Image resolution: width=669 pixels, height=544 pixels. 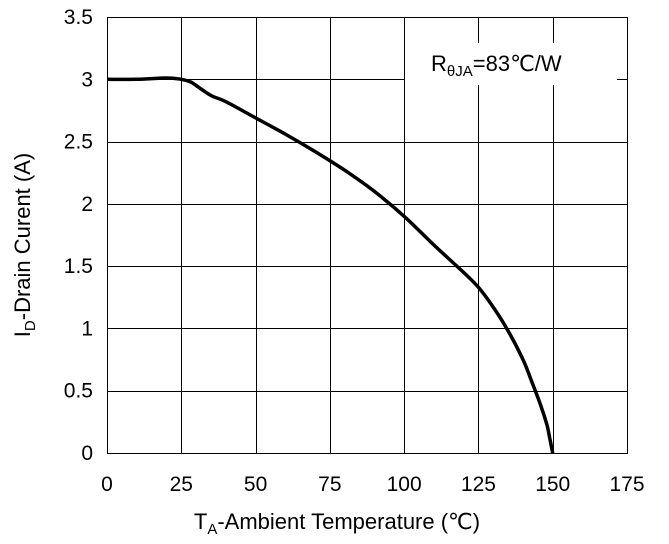 I want to click on annotation-rthetaja: RθJA=83℃/W, so click(x=496, y=65).